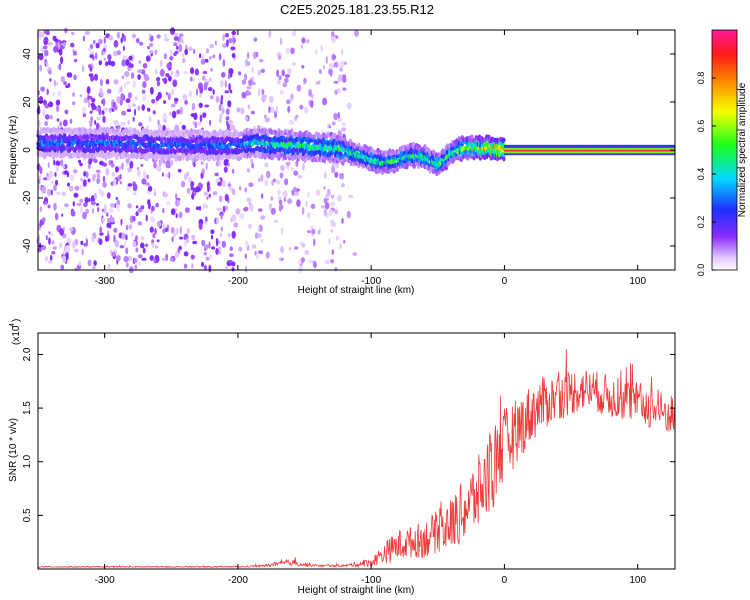 This screenshot has height=600, width=750. Describe the element at coordinates (505, 281) in the screenshot. I see `x-tick-label: 0` at that location.